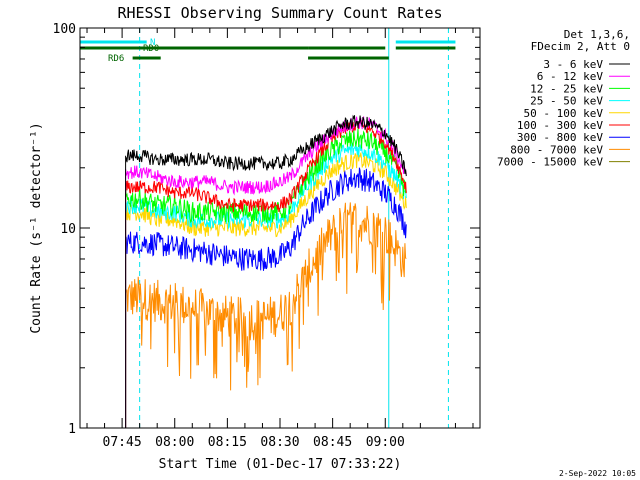 The width and height of the screenshot is (640, 480). What do you see at coordinates (597, 473) in the screenshot?
I see `footer-date: 2-Sep-2022 10:05` at bounding box center [597, 473].